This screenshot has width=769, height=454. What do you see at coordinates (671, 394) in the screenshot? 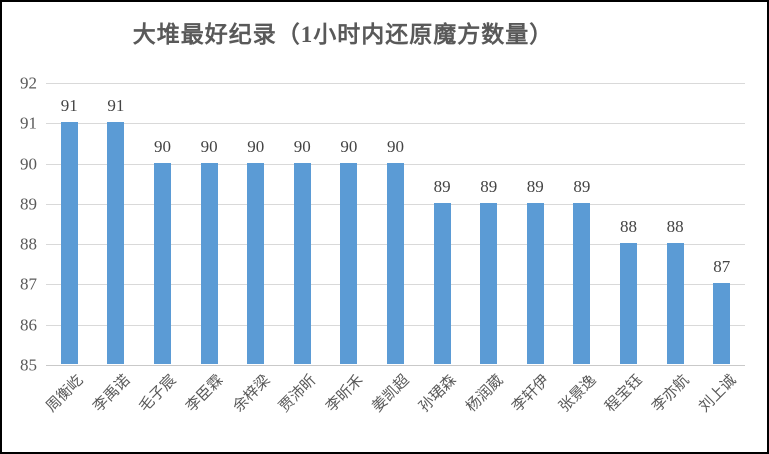
I see `x-axis-label: 李亦航` at bounding box center [671, 394].